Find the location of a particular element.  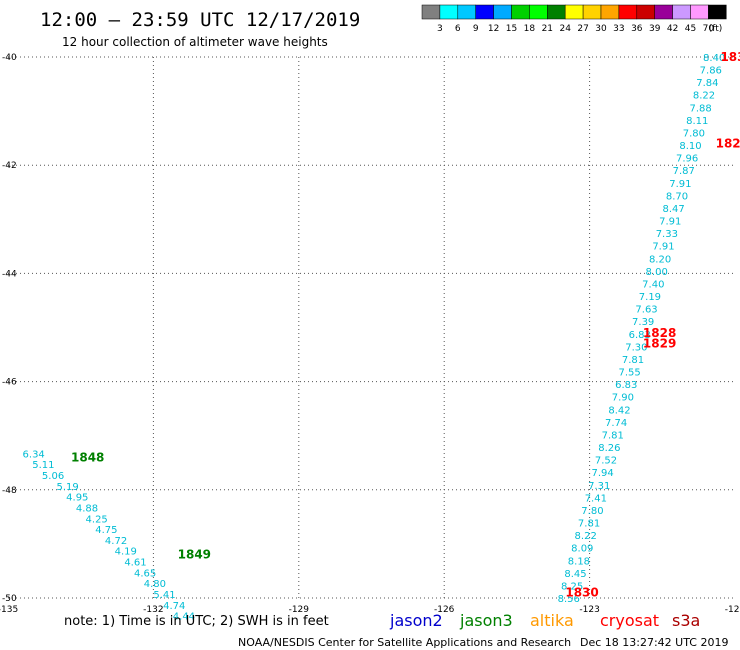

swh-value: 6.34 is located at coordinates (34, 454).